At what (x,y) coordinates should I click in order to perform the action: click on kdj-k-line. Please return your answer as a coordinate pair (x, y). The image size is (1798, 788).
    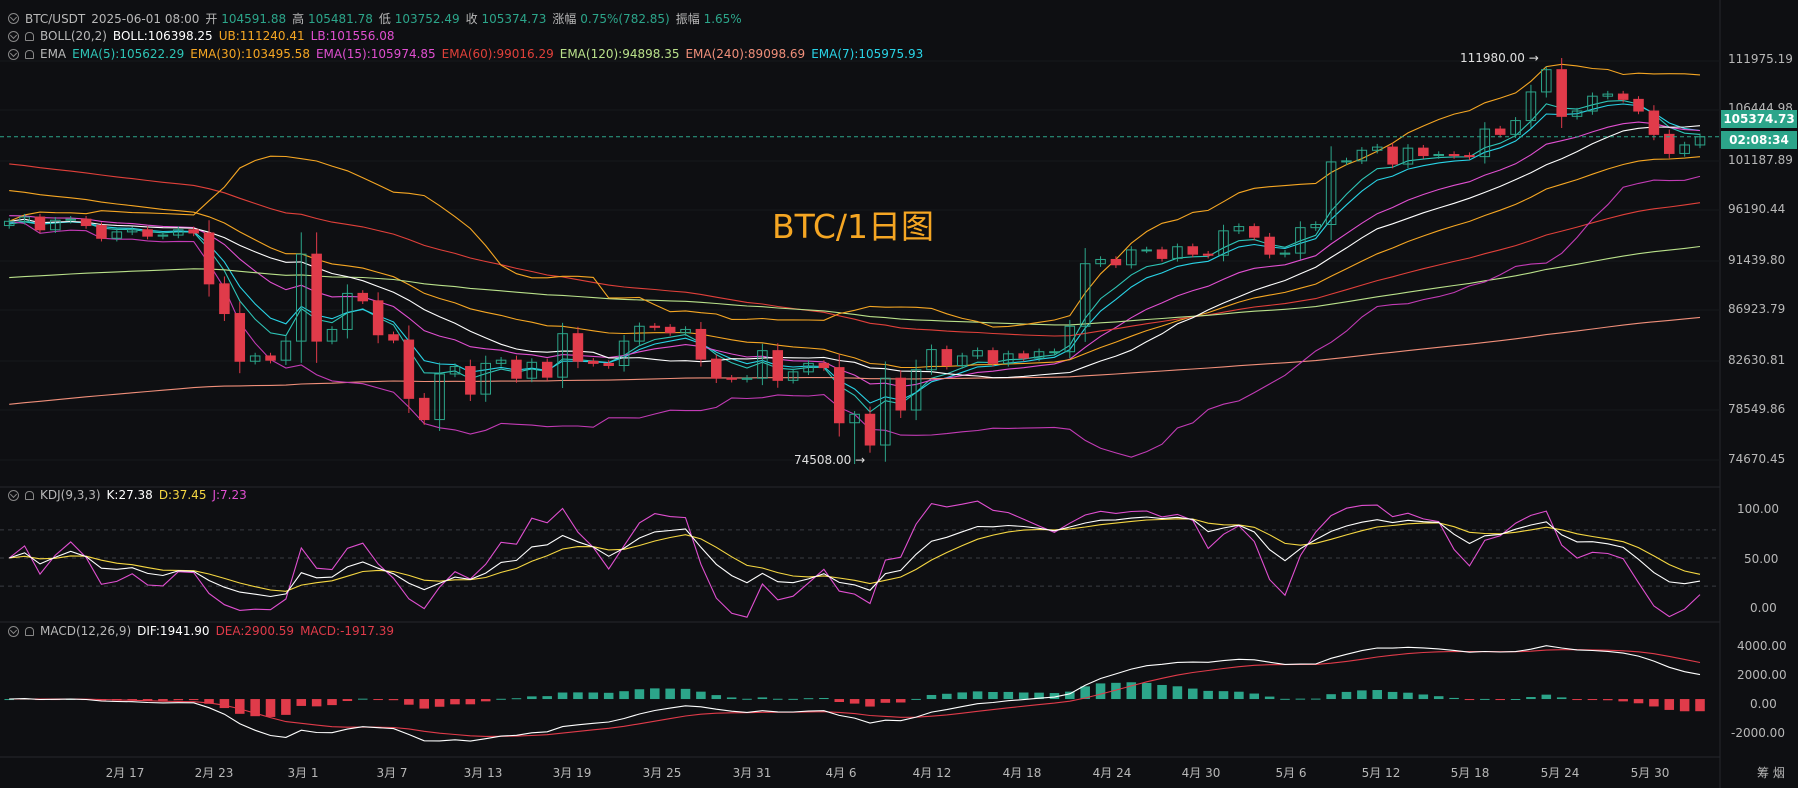
    Looking at the image, I should click on (855, 557).